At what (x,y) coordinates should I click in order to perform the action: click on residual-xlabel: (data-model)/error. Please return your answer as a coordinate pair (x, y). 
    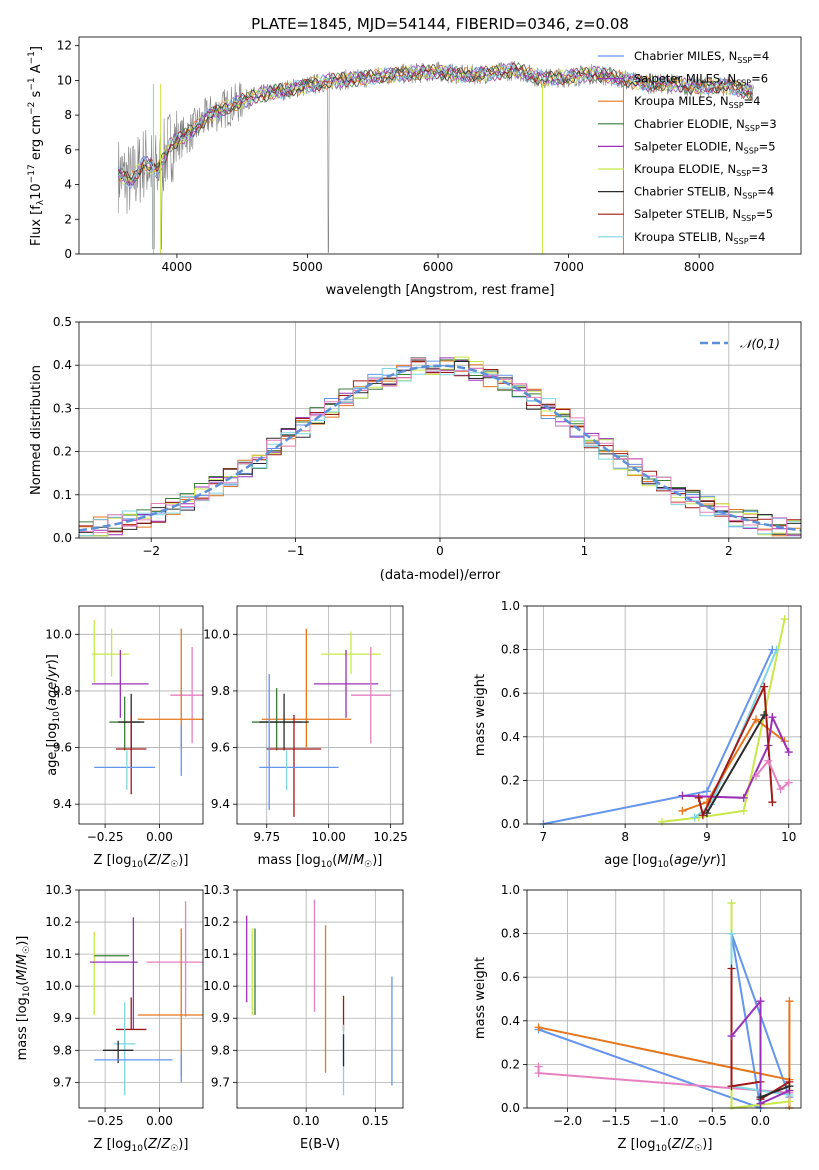
    Looking at the image, I should click on (440, 575).